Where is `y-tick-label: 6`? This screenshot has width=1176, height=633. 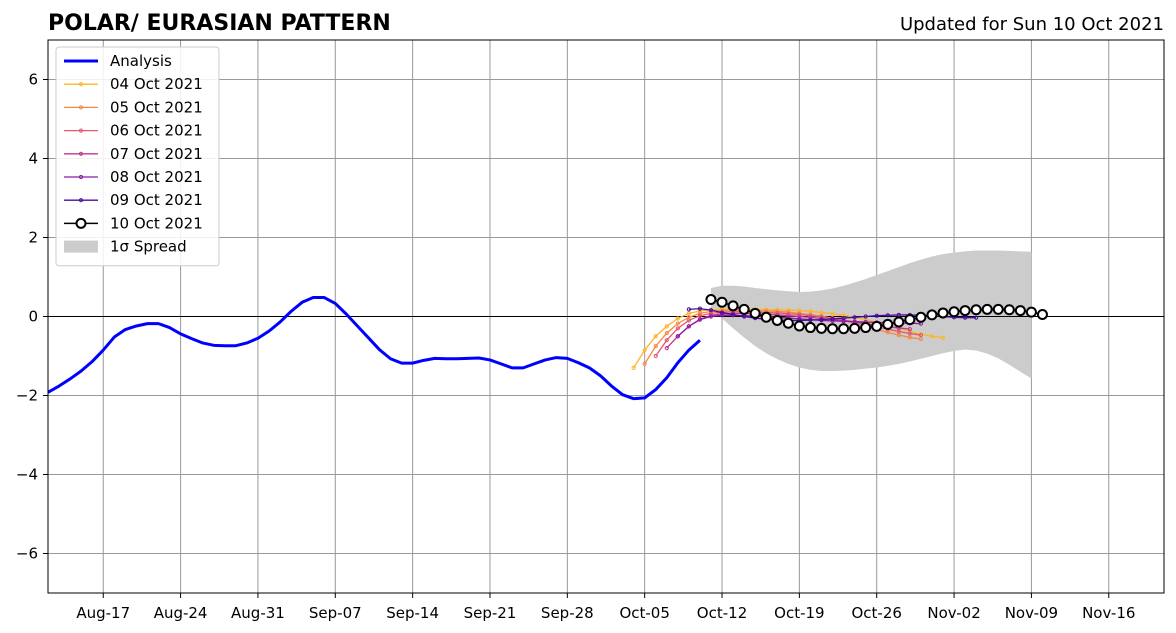
y-tick-label: 6 is located at coordinates (33, 80).